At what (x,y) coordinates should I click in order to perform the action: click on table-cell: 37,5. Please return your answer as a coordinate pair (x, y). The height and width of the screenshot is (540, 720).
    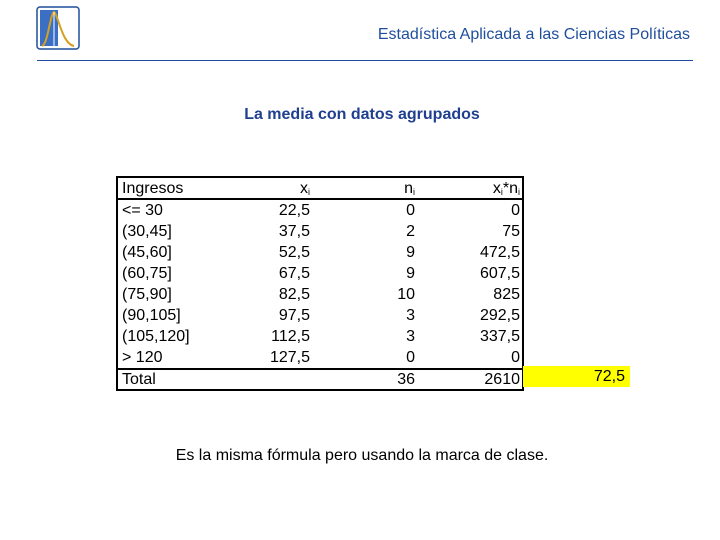
    Looking at the image, I should click on (294, 231).